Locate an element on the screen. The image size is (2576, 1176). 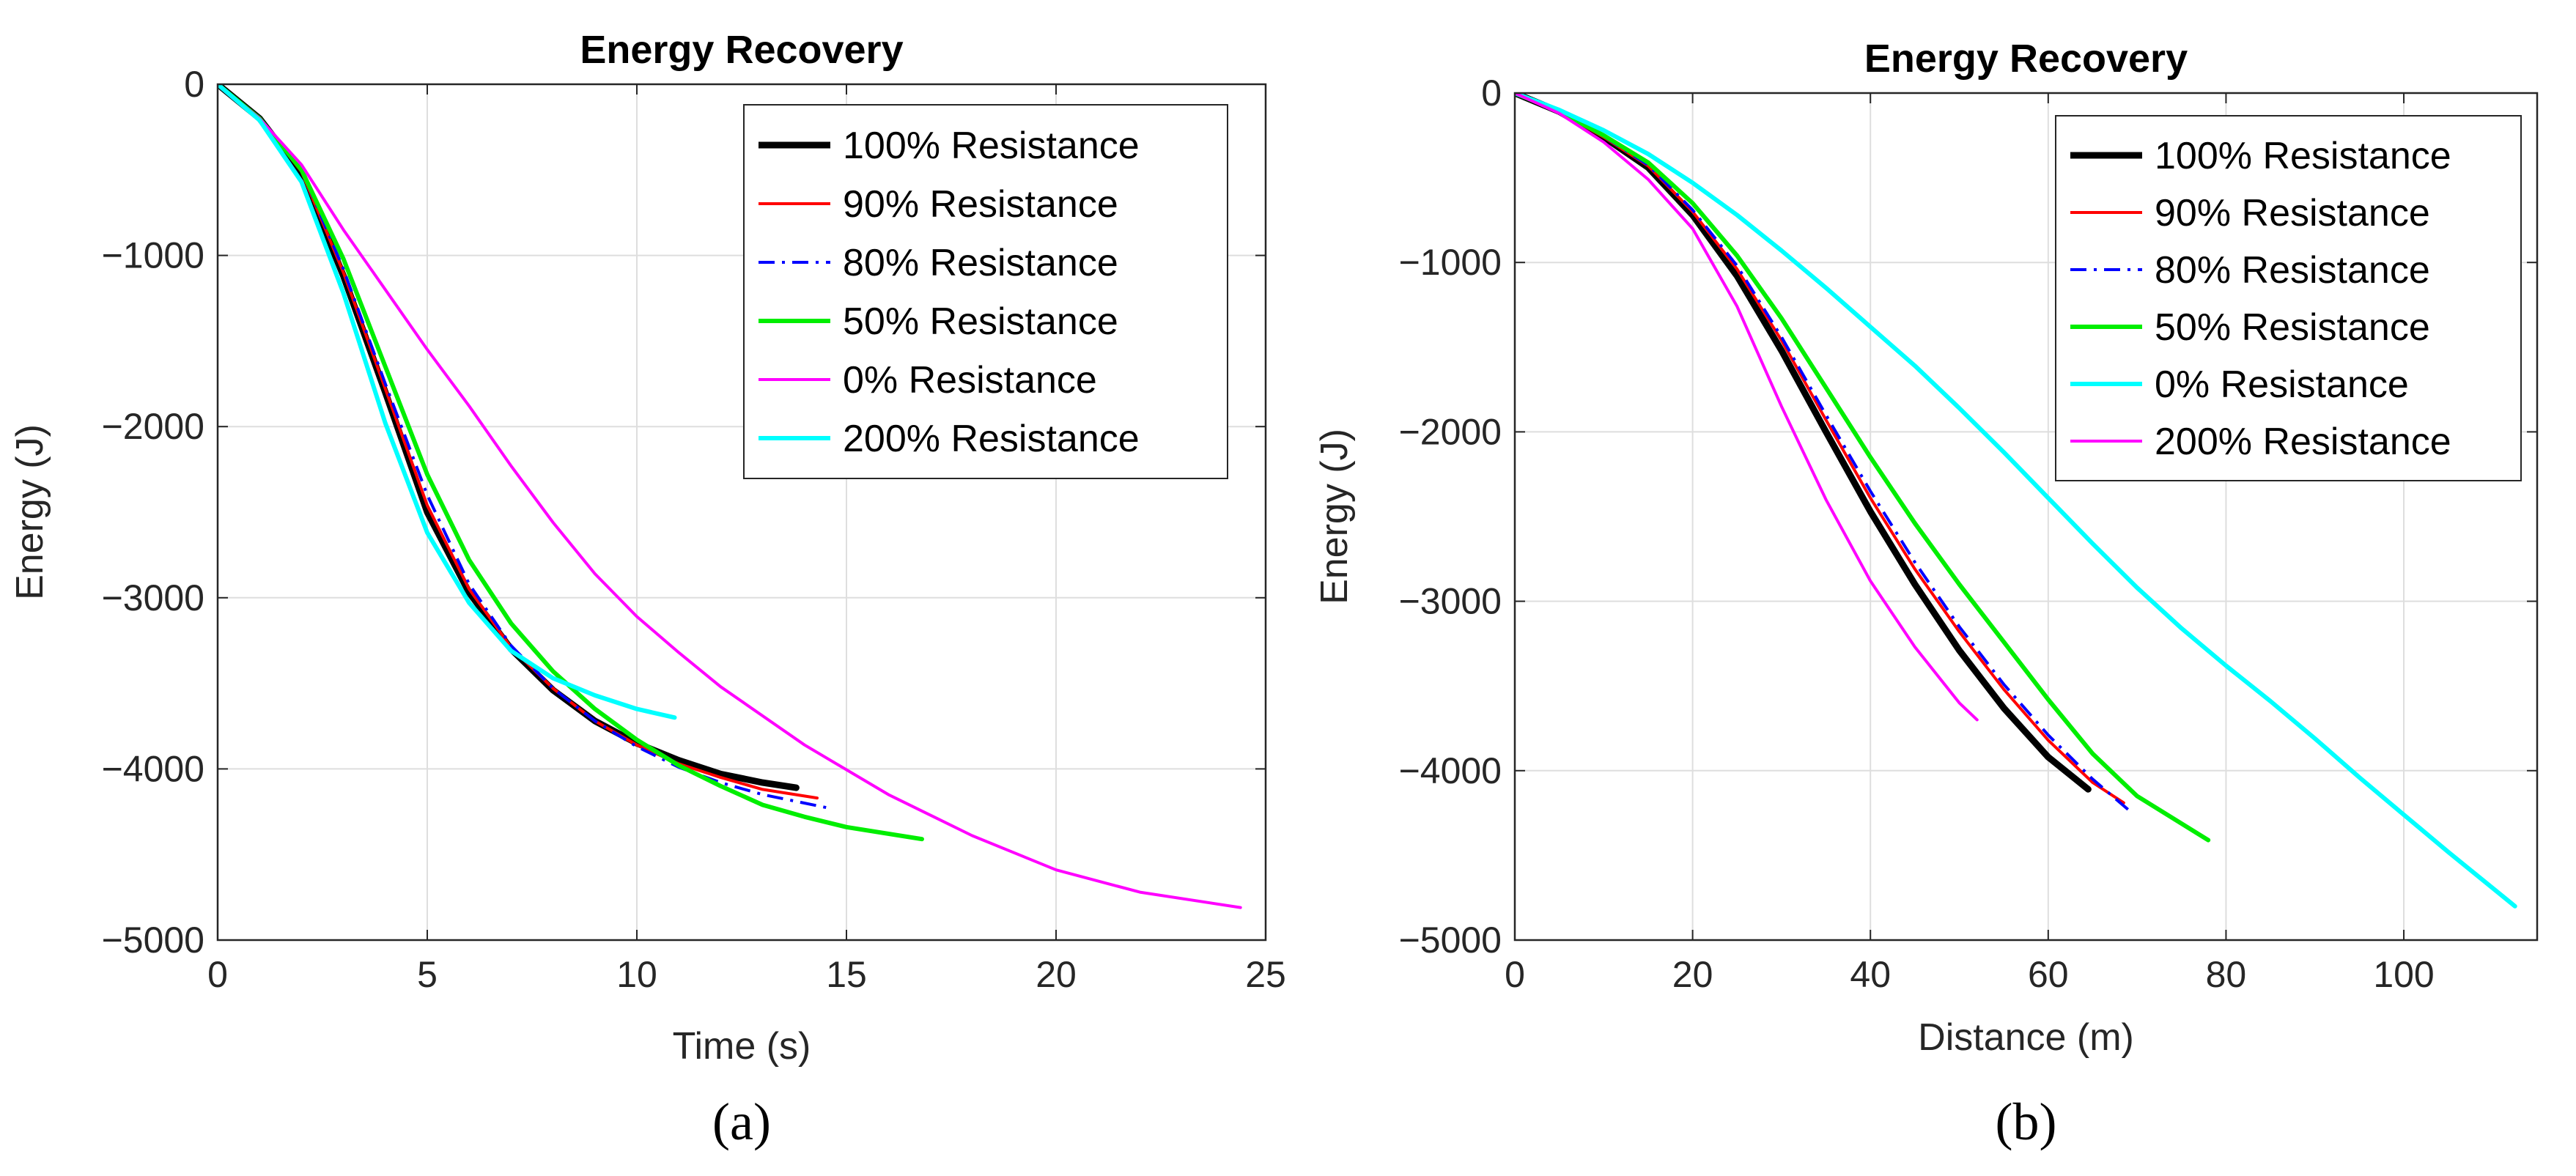
x-tick-label: 10 is located at coordinates (636, 975).